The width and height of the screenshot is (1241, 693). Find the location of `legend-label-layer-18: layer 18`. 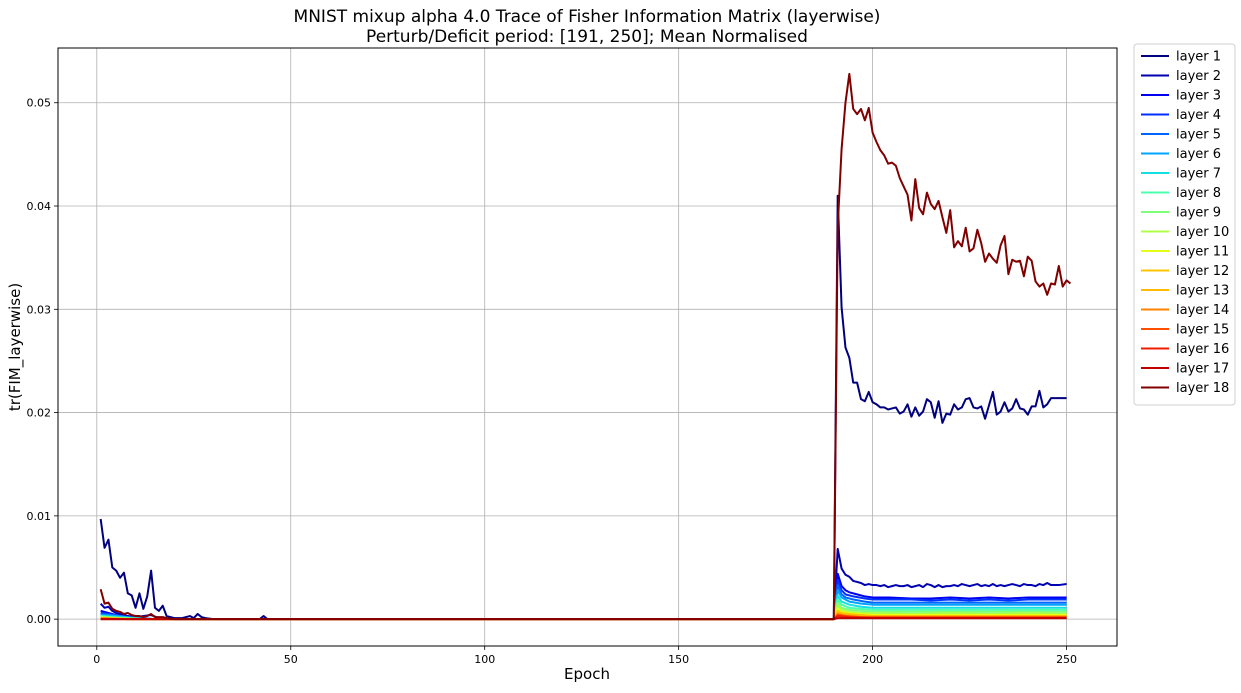

legend-label-layer-18: layer 18 is located at coordinates (1202, 388).